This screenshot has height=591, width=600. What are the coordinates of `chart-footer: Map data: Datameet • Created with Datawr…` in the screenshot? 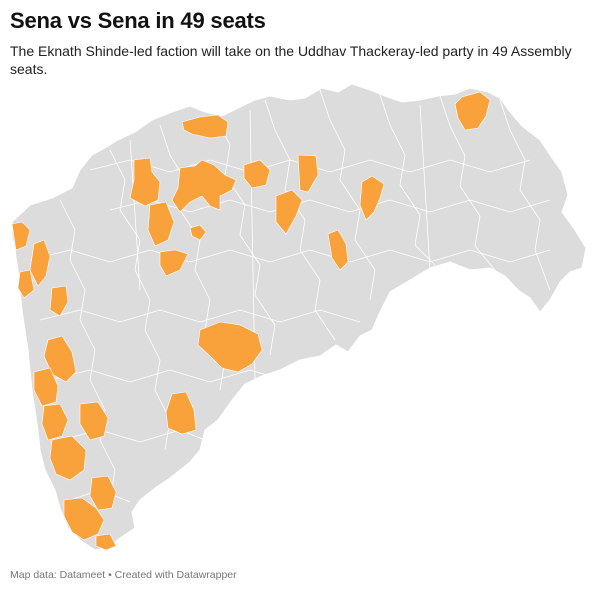 It's located at (123, 575).